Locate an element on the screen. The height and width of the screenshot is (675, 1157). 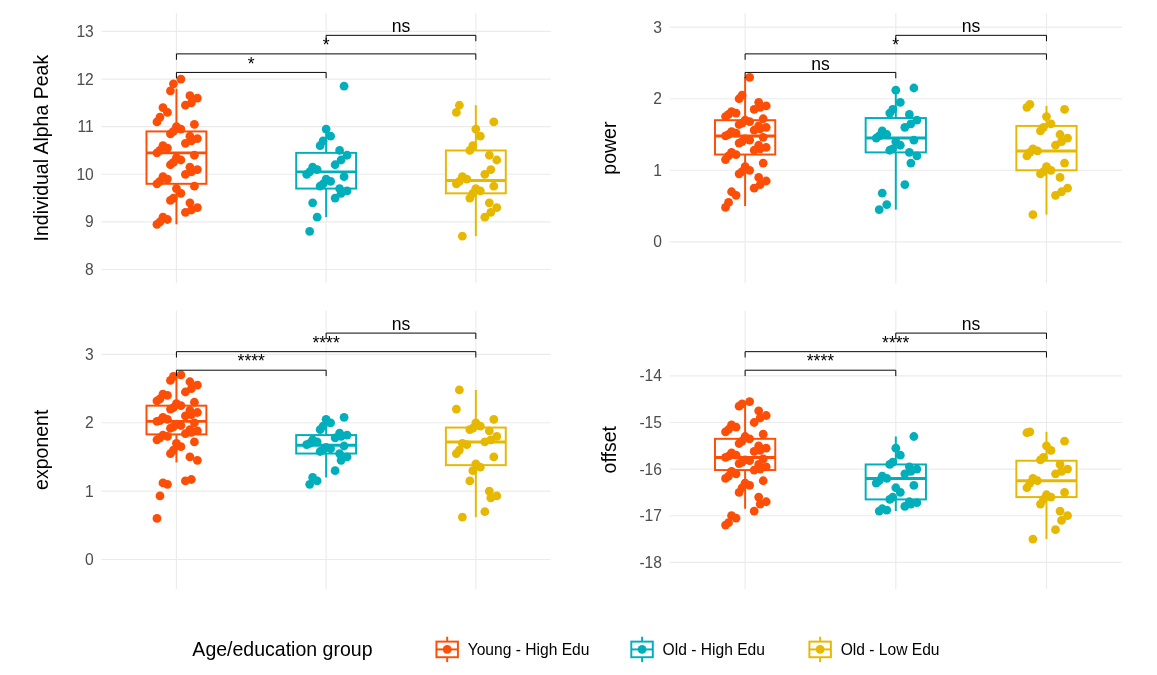
y-tick-label: -17 is located at coordinates (650, 516).